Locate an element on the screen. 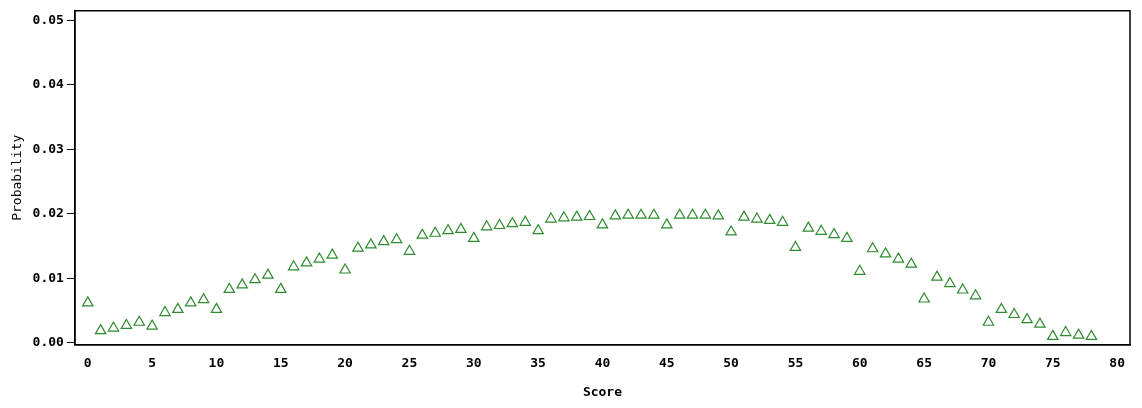 This screenshot has height=408, width=1142. x-tick-label: 45 is located at coordinates (666, 362).